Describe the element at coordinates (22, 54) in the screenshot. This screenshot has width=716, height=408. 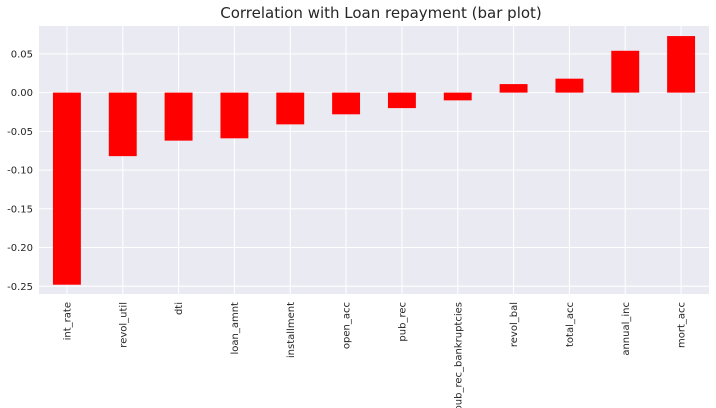
I see `y-tick-label: 0.05` at that location.